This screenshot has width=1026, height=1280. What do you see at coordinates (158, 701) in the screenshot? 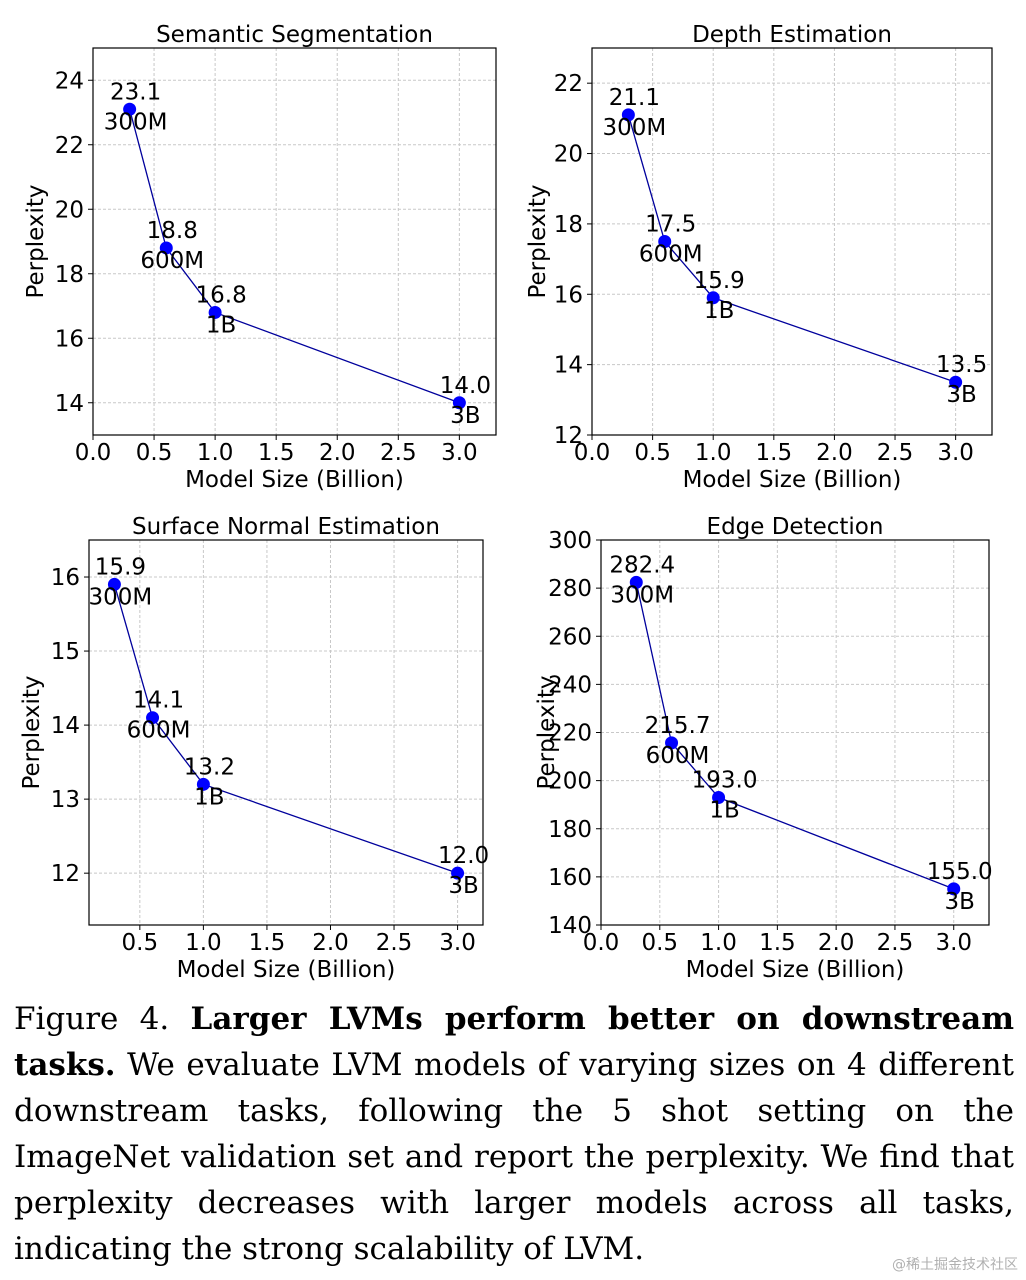
I see `data-value-label: 14.1` at bounding box center [158, 701].